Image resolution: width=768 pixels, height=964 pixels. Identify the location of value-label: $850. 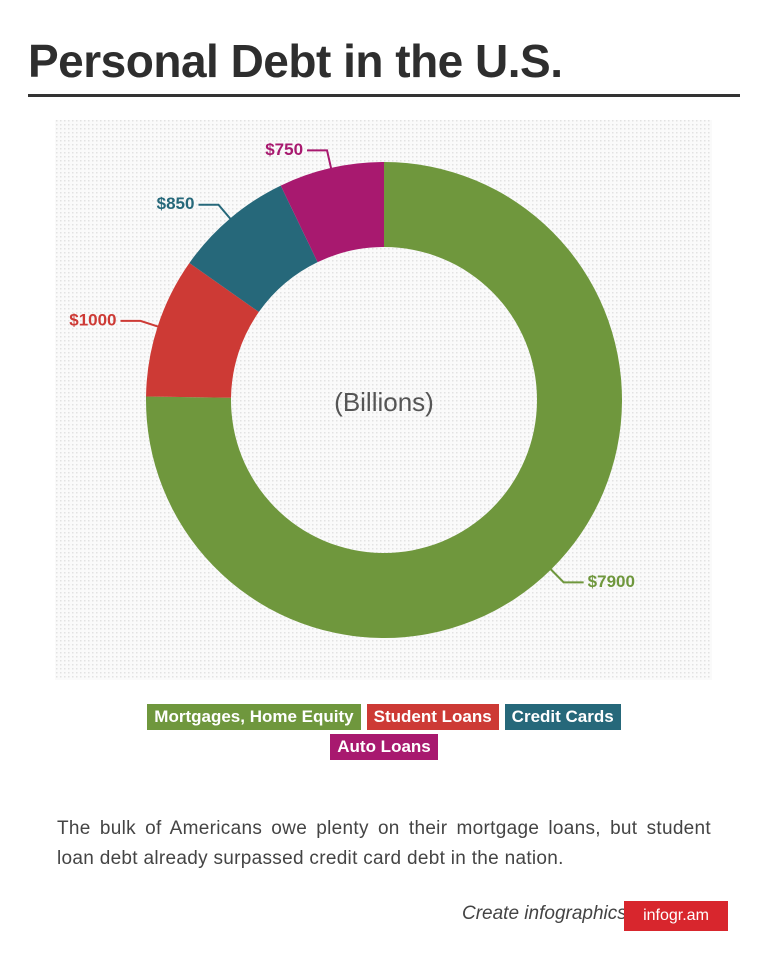
(176, 203).